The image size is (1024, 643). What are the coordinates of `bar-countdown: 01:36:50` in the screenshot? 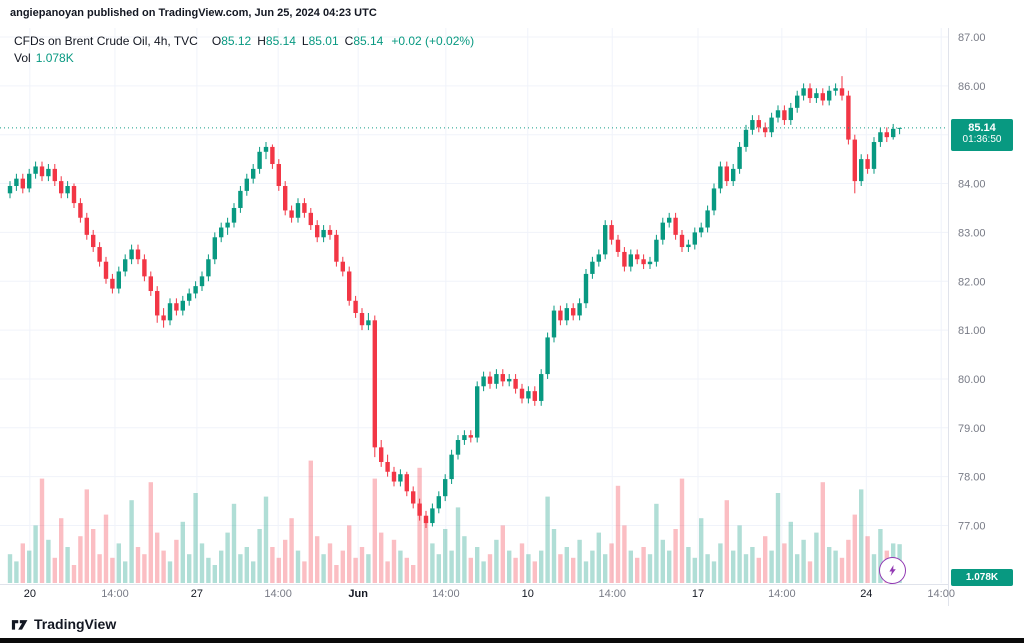 It's located at (982, 139).